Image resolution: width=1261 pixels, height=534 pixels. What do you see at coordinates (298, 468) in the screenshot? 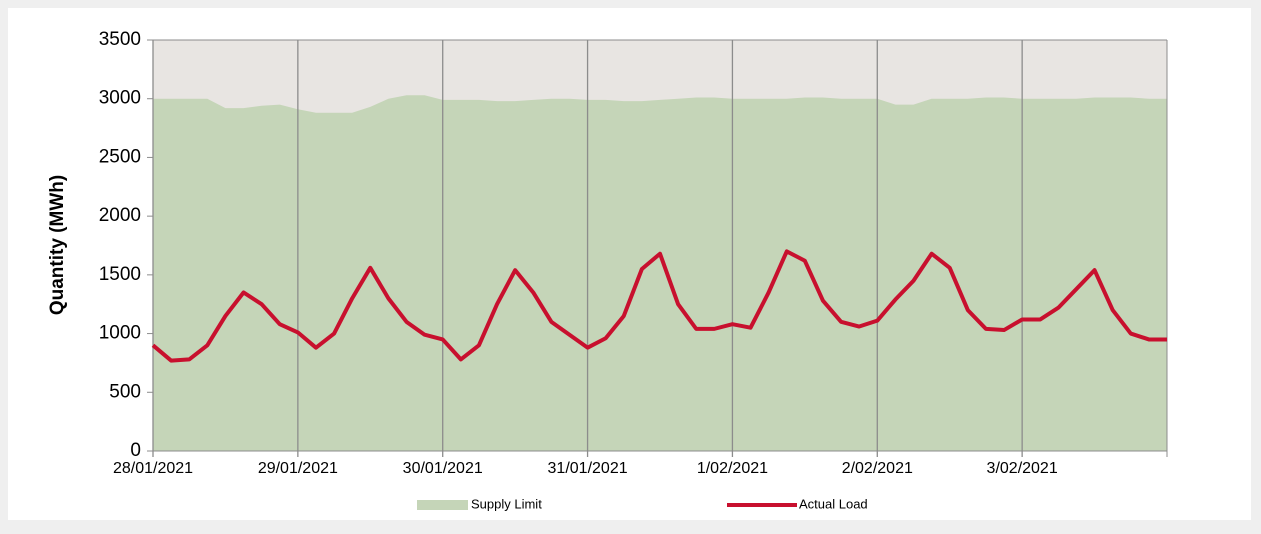
I see `x-tick-label: 29/01/2021` at bounding box center [298, 468].